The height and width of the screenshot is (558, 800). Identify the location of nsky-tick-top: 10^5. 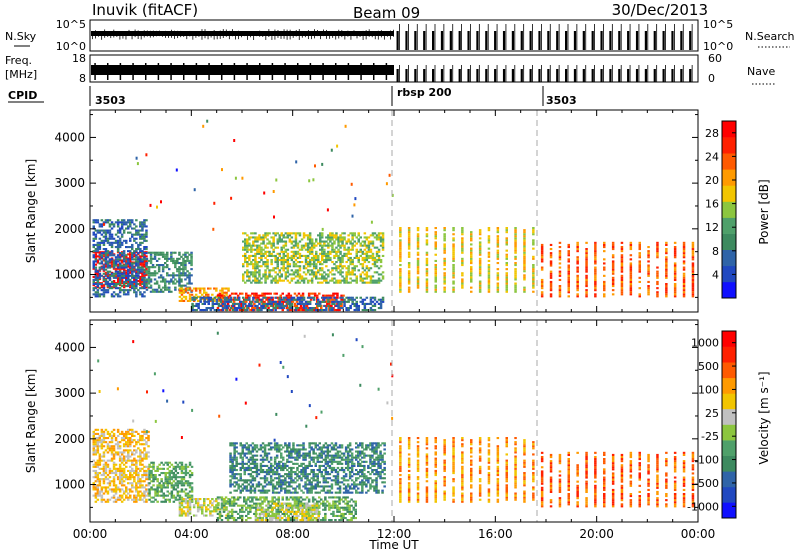
(71, 24).